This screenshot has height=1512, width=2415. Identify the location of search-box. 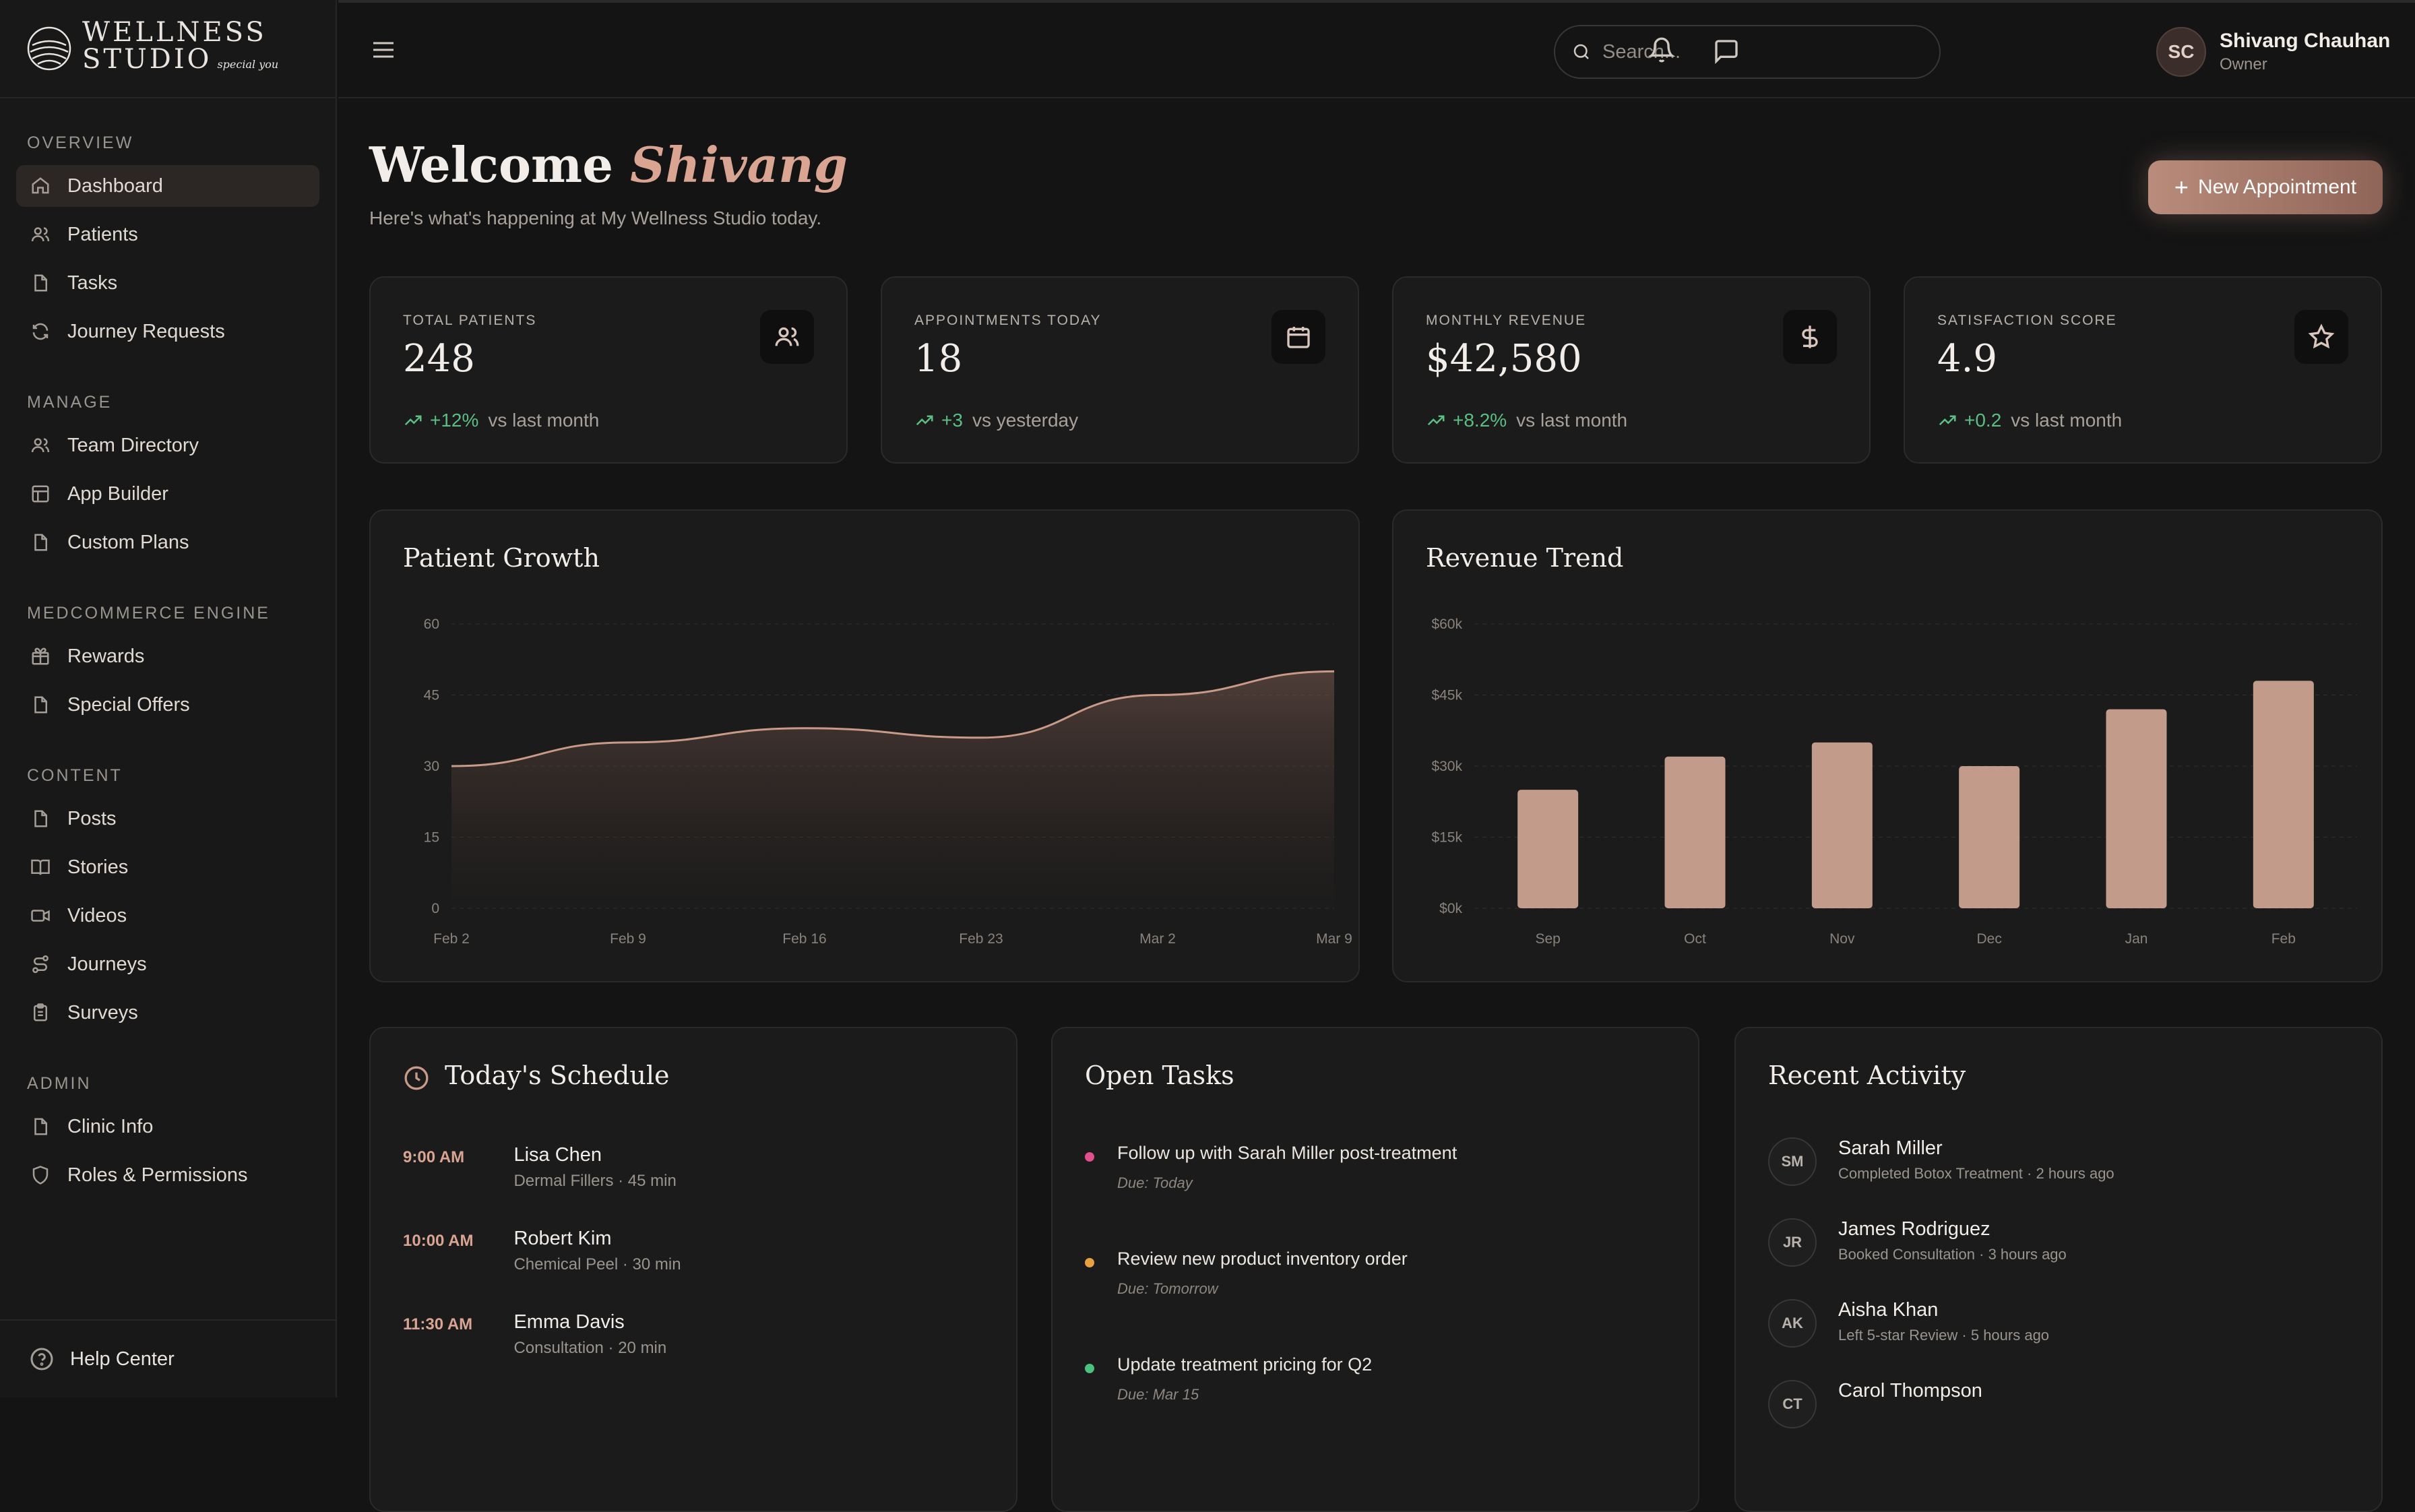
(1747, 52).